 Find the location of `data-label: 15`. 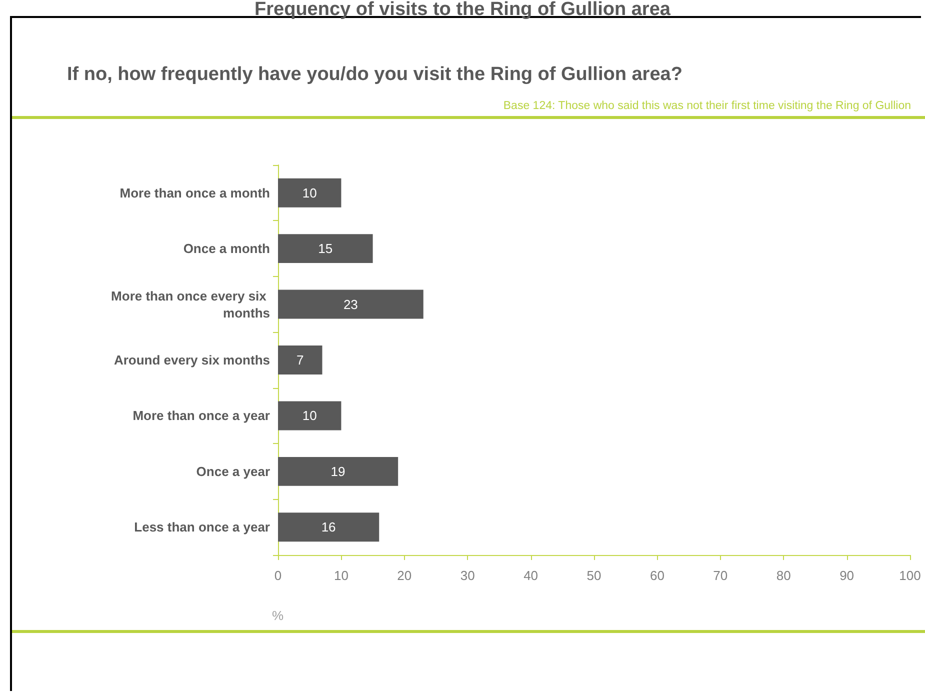

data-label: 15 is located at coordinates (325, 248).